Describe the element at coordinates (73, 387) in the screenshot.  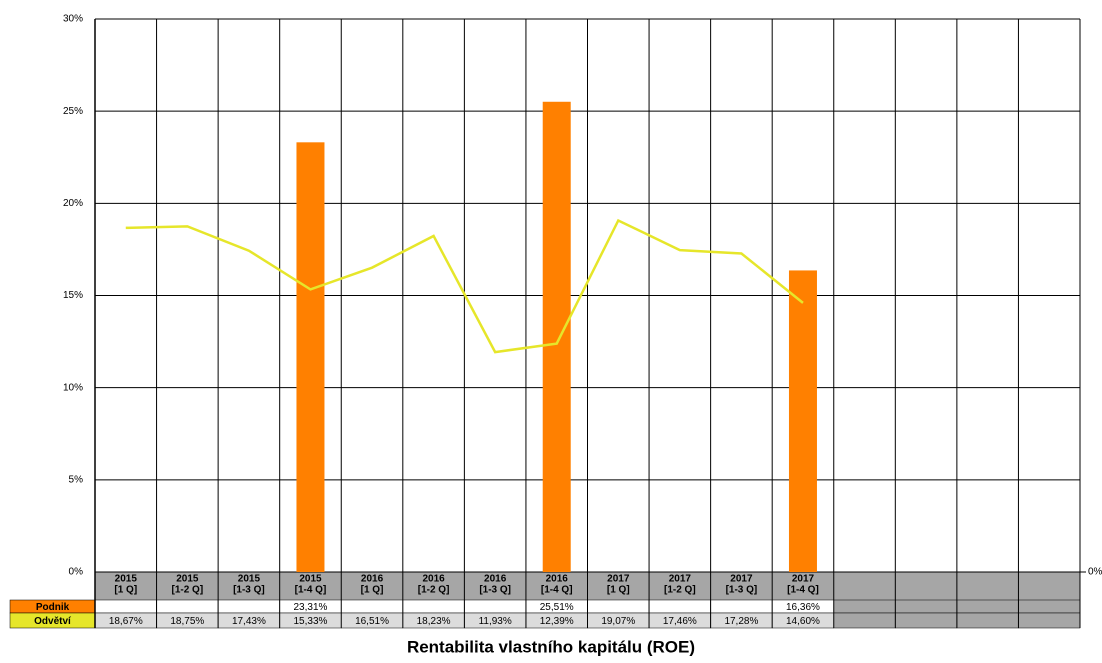
I see `y-tick-label: 10%` at that location.